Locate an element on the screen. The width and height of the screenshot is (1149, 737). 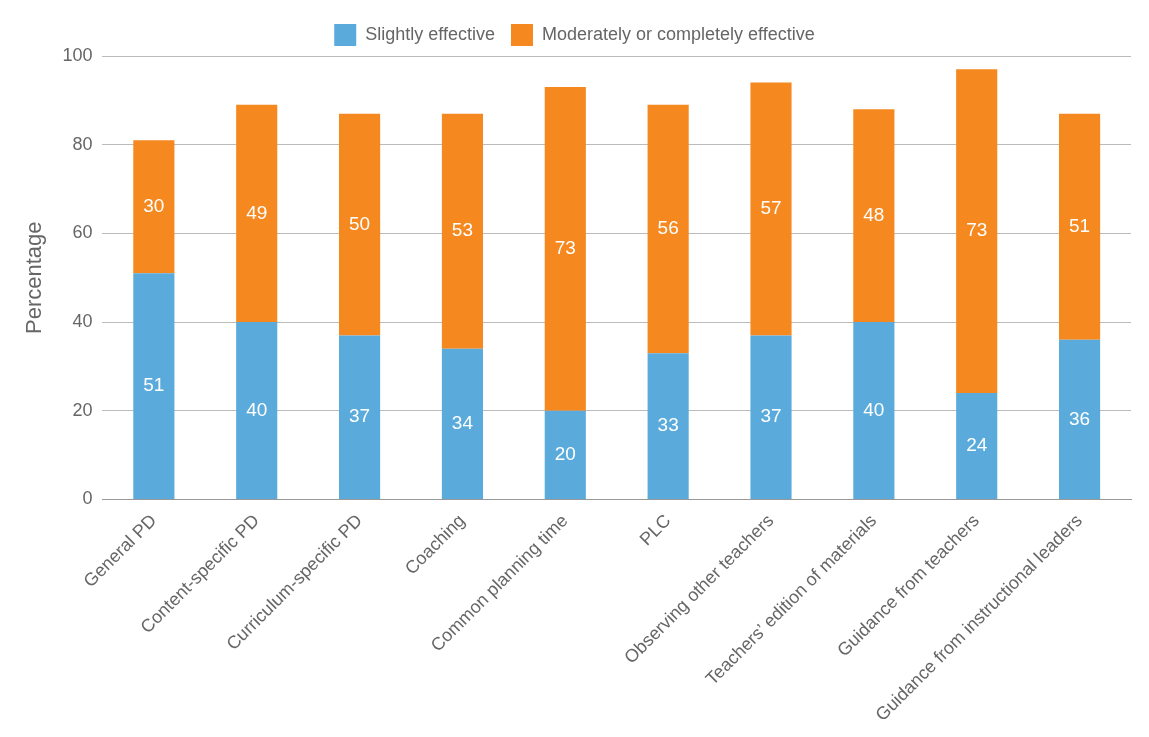
data-label: 36 is located at coordinates (1080, 418).